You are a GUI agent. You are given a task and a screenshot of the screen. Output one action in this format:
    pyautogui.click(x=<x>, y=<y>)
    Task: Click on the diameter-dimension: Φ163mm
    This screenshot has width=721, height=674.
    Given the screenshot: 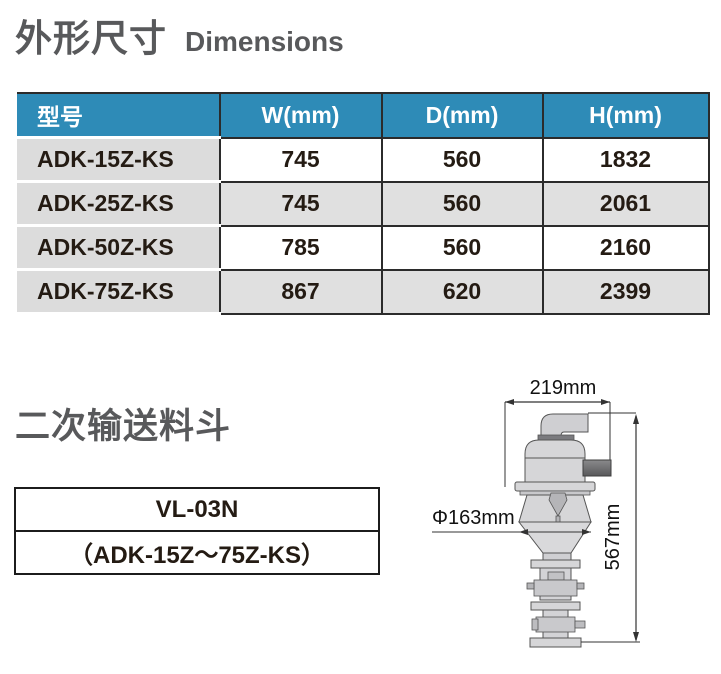 What is the action you would take?
    pyautogui.click(x=511, y=521)
    